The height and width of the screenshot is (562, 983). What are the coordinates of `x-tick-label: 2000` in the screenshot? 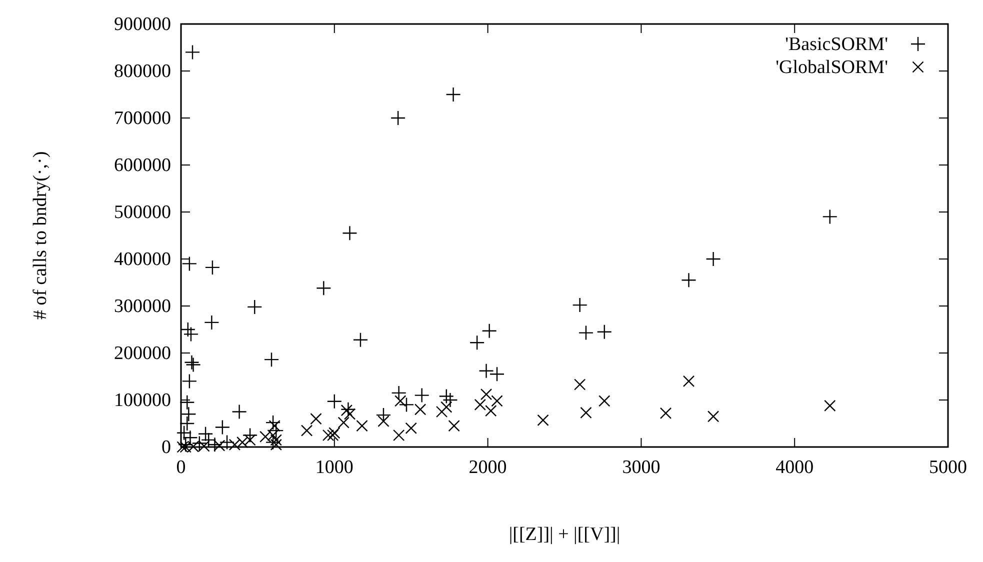 It's located at (487, 467).